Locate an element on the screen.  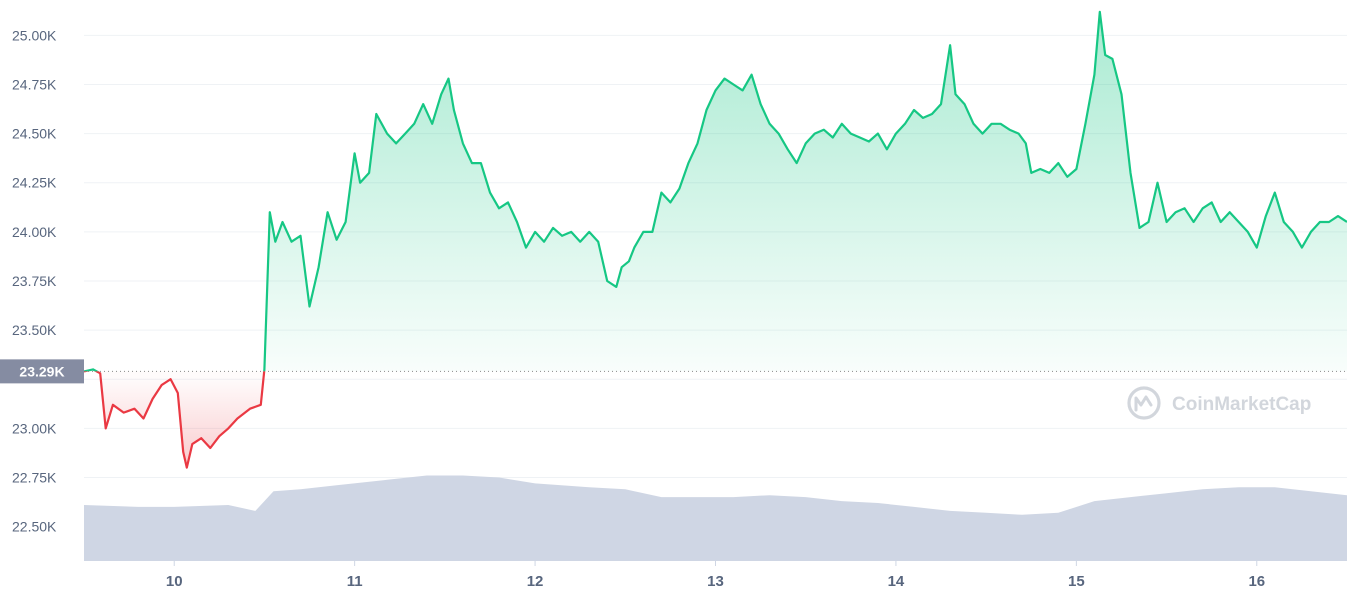
x-tick-label: 13 is located at coordinates (715, 581).